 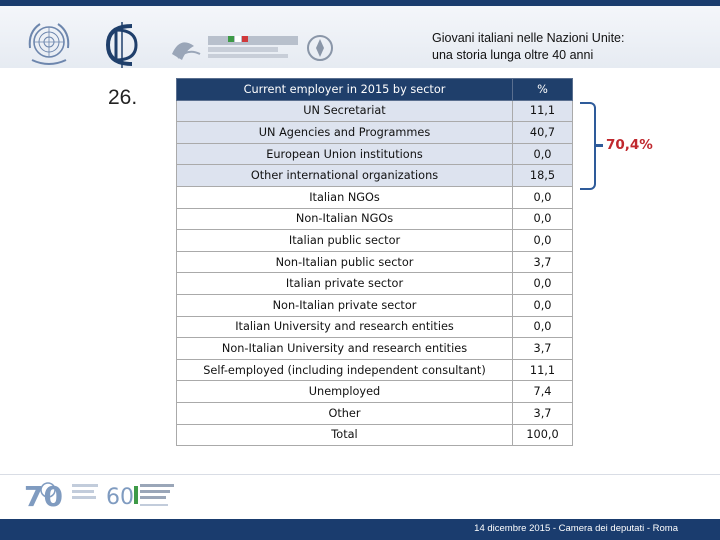 I want to click on table-row: European Union institutions 0,0, so click(x=374, y=154).